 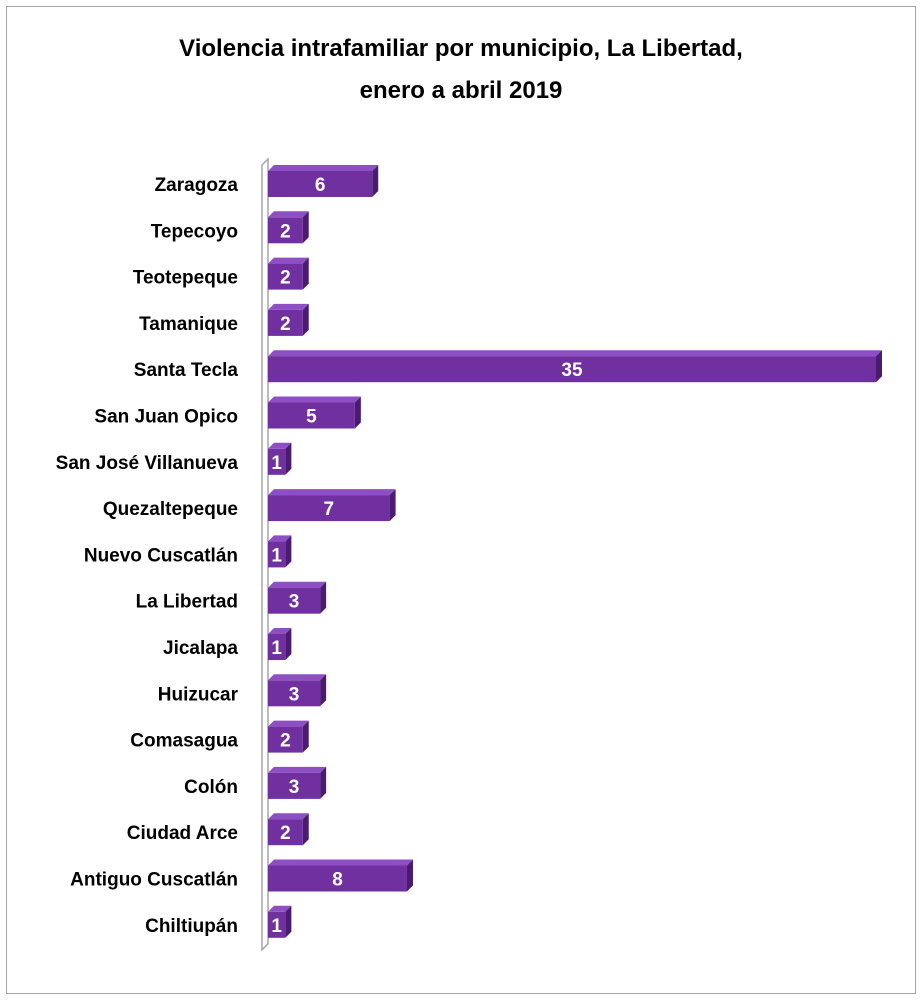 I want to click on data-label-1: 2, so click(x=285, y=231).